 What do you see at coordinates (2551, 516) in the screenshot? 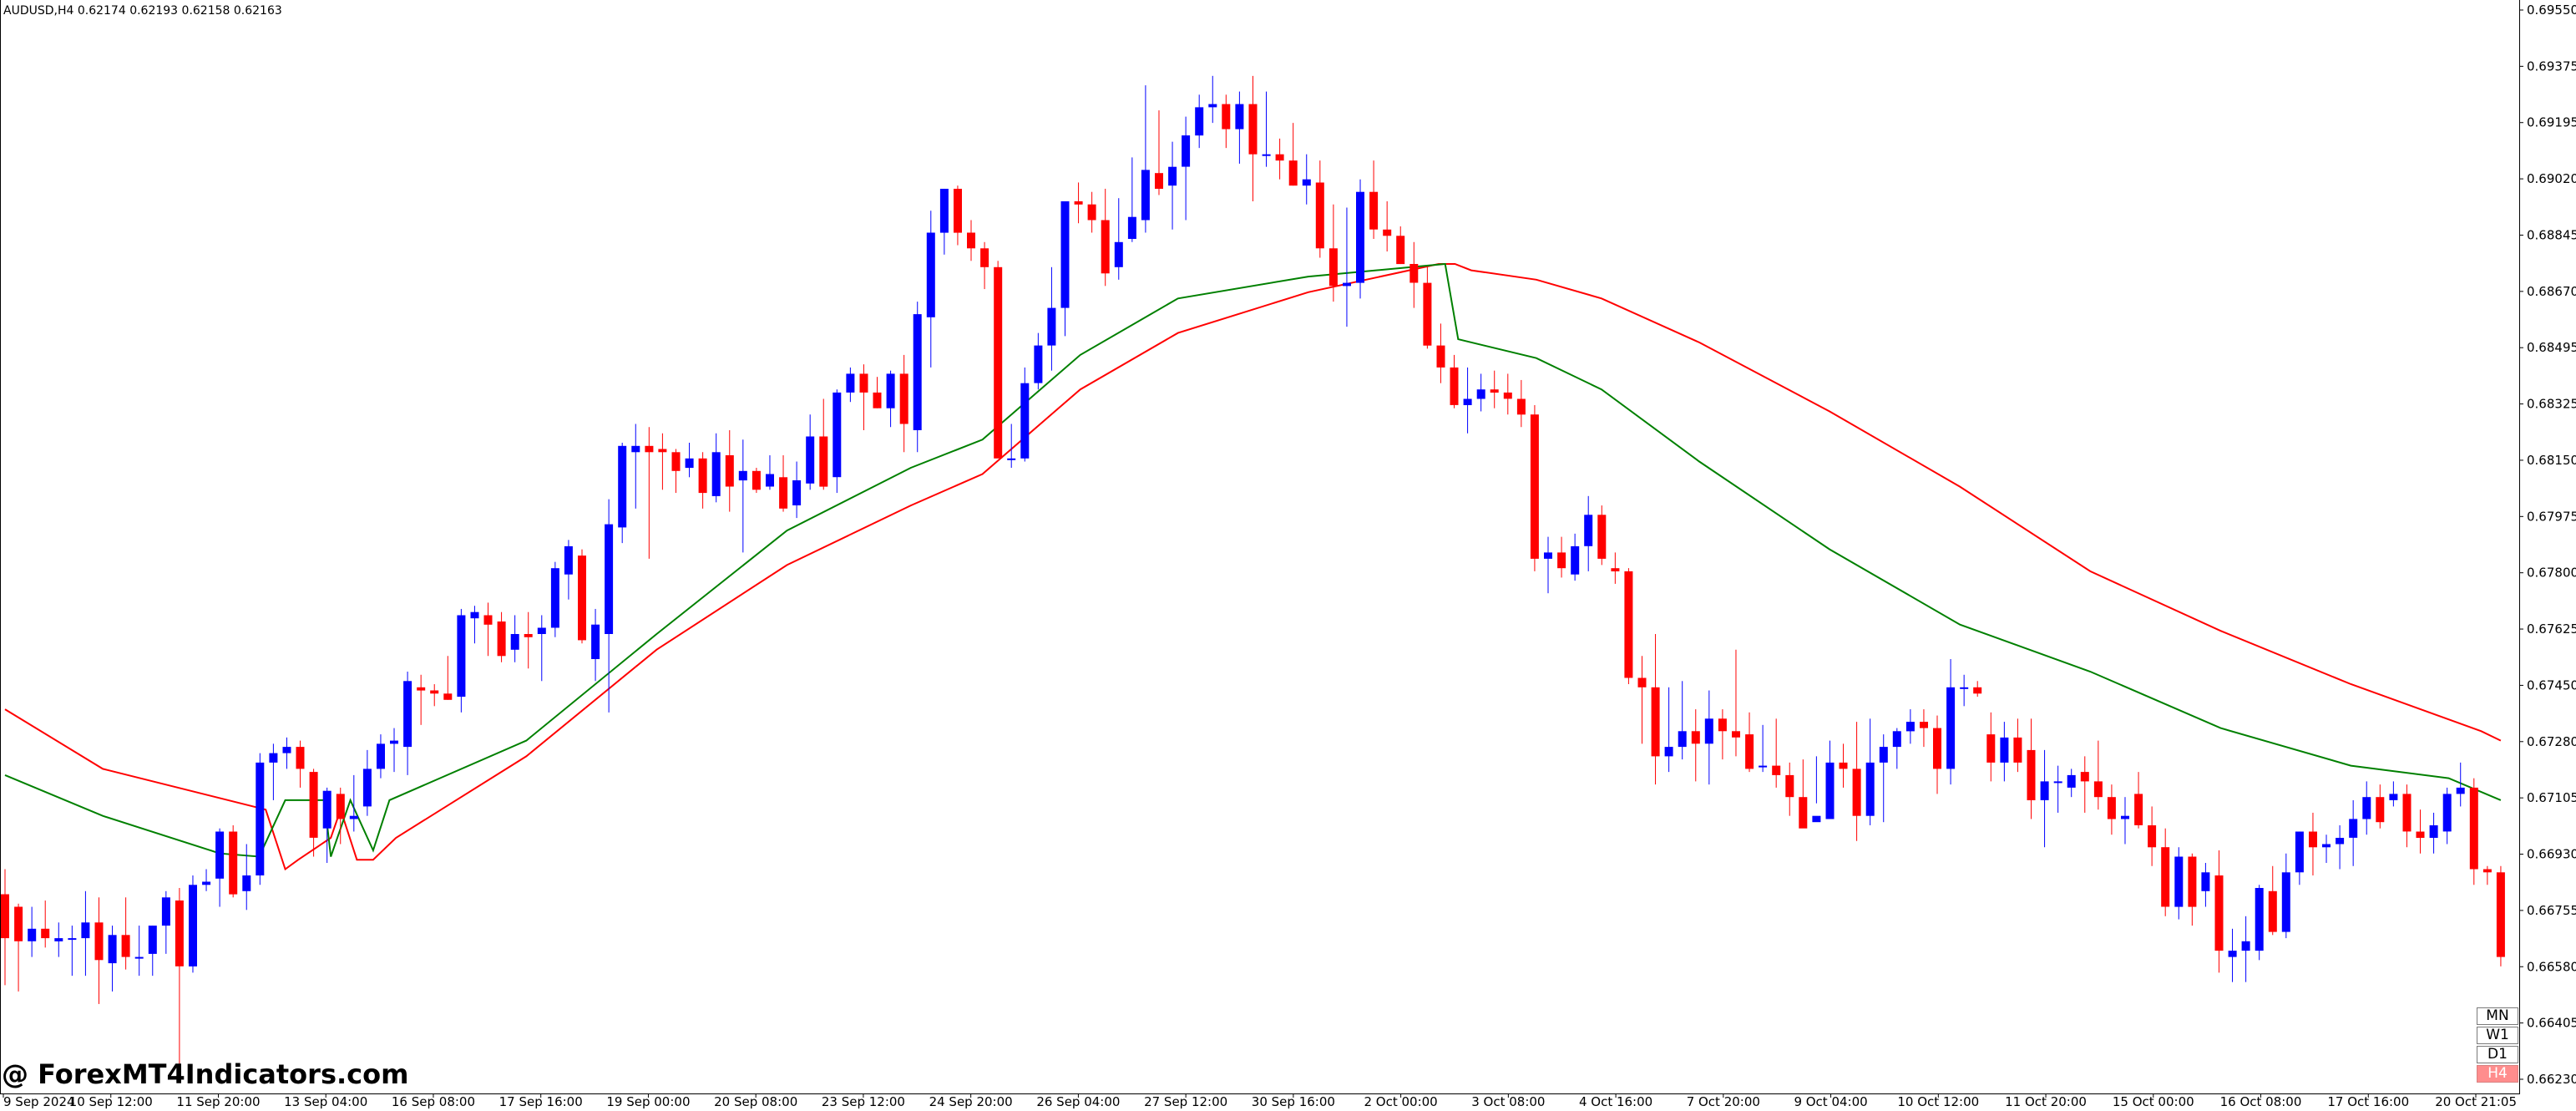
I see `price-tick-label: 0.67975` at bounding box center [2551, 516].